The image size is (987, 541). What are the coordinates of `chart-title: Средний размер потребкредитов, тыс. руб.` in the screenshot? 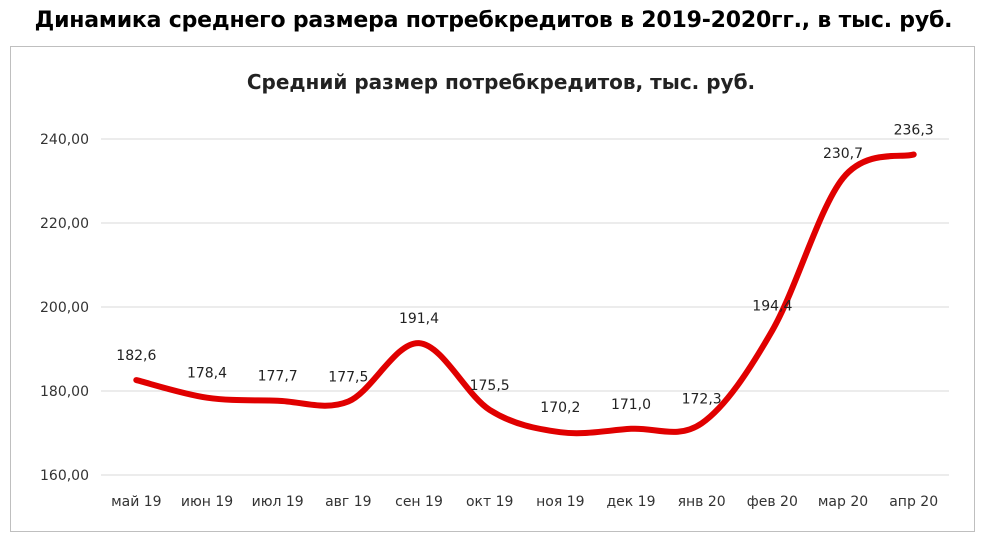 It's located at (501, 82).